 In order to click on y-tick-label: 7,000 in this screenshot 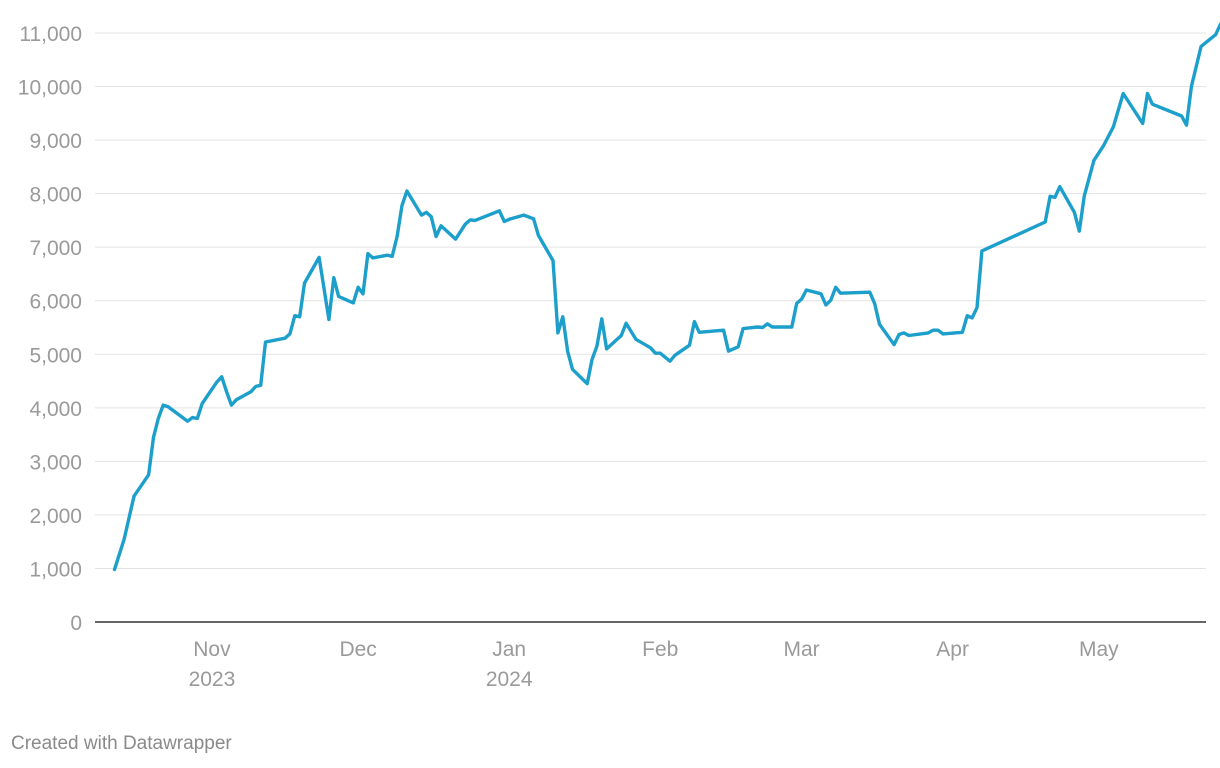, I will do `click(55, 248)`.